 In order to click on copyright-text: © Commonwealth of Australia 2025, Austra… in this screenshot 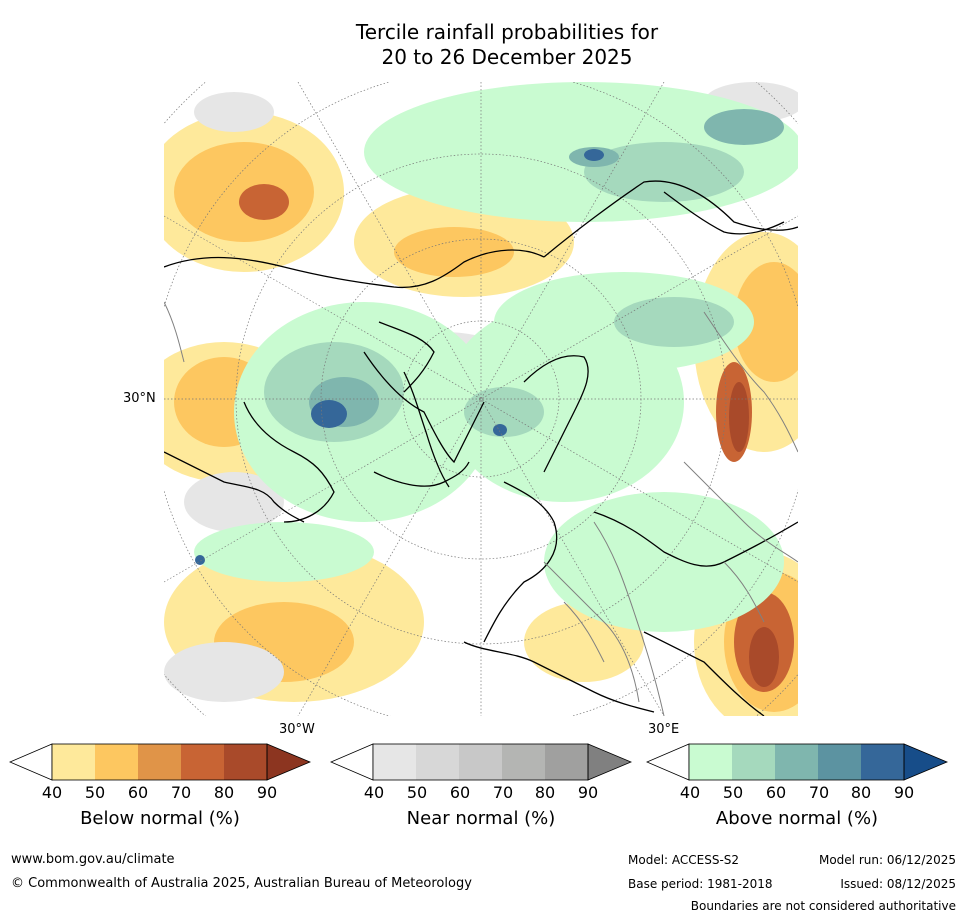, I will do `click(241, 883)`.